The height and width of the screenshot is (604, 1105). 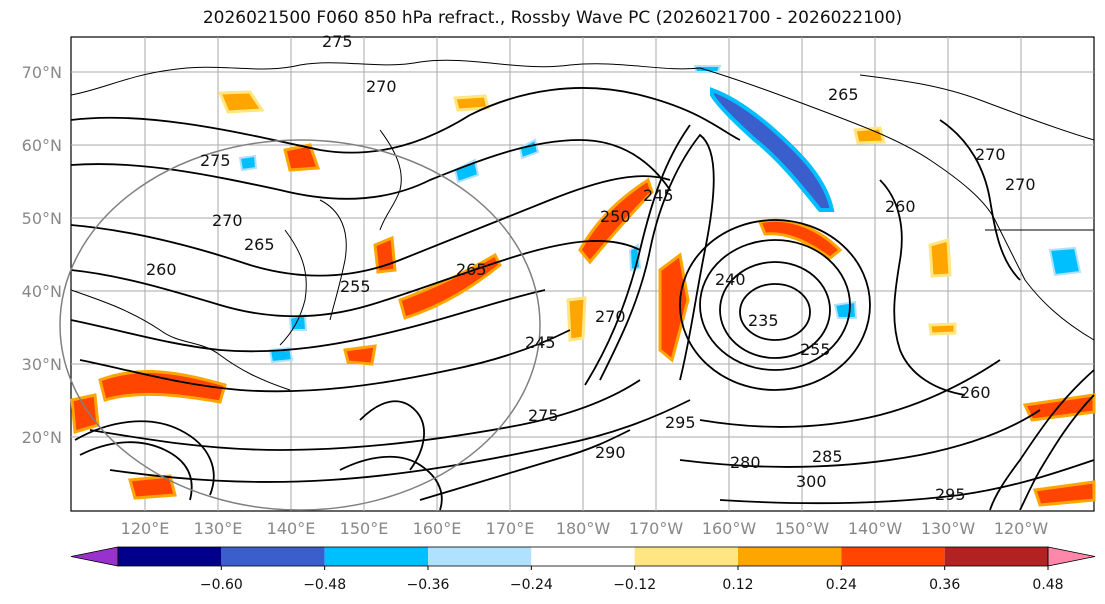 What do you see at coordinates (615, 216) in the screenshot?
I see `contour-label: 250` at bounding box center [615, 216].